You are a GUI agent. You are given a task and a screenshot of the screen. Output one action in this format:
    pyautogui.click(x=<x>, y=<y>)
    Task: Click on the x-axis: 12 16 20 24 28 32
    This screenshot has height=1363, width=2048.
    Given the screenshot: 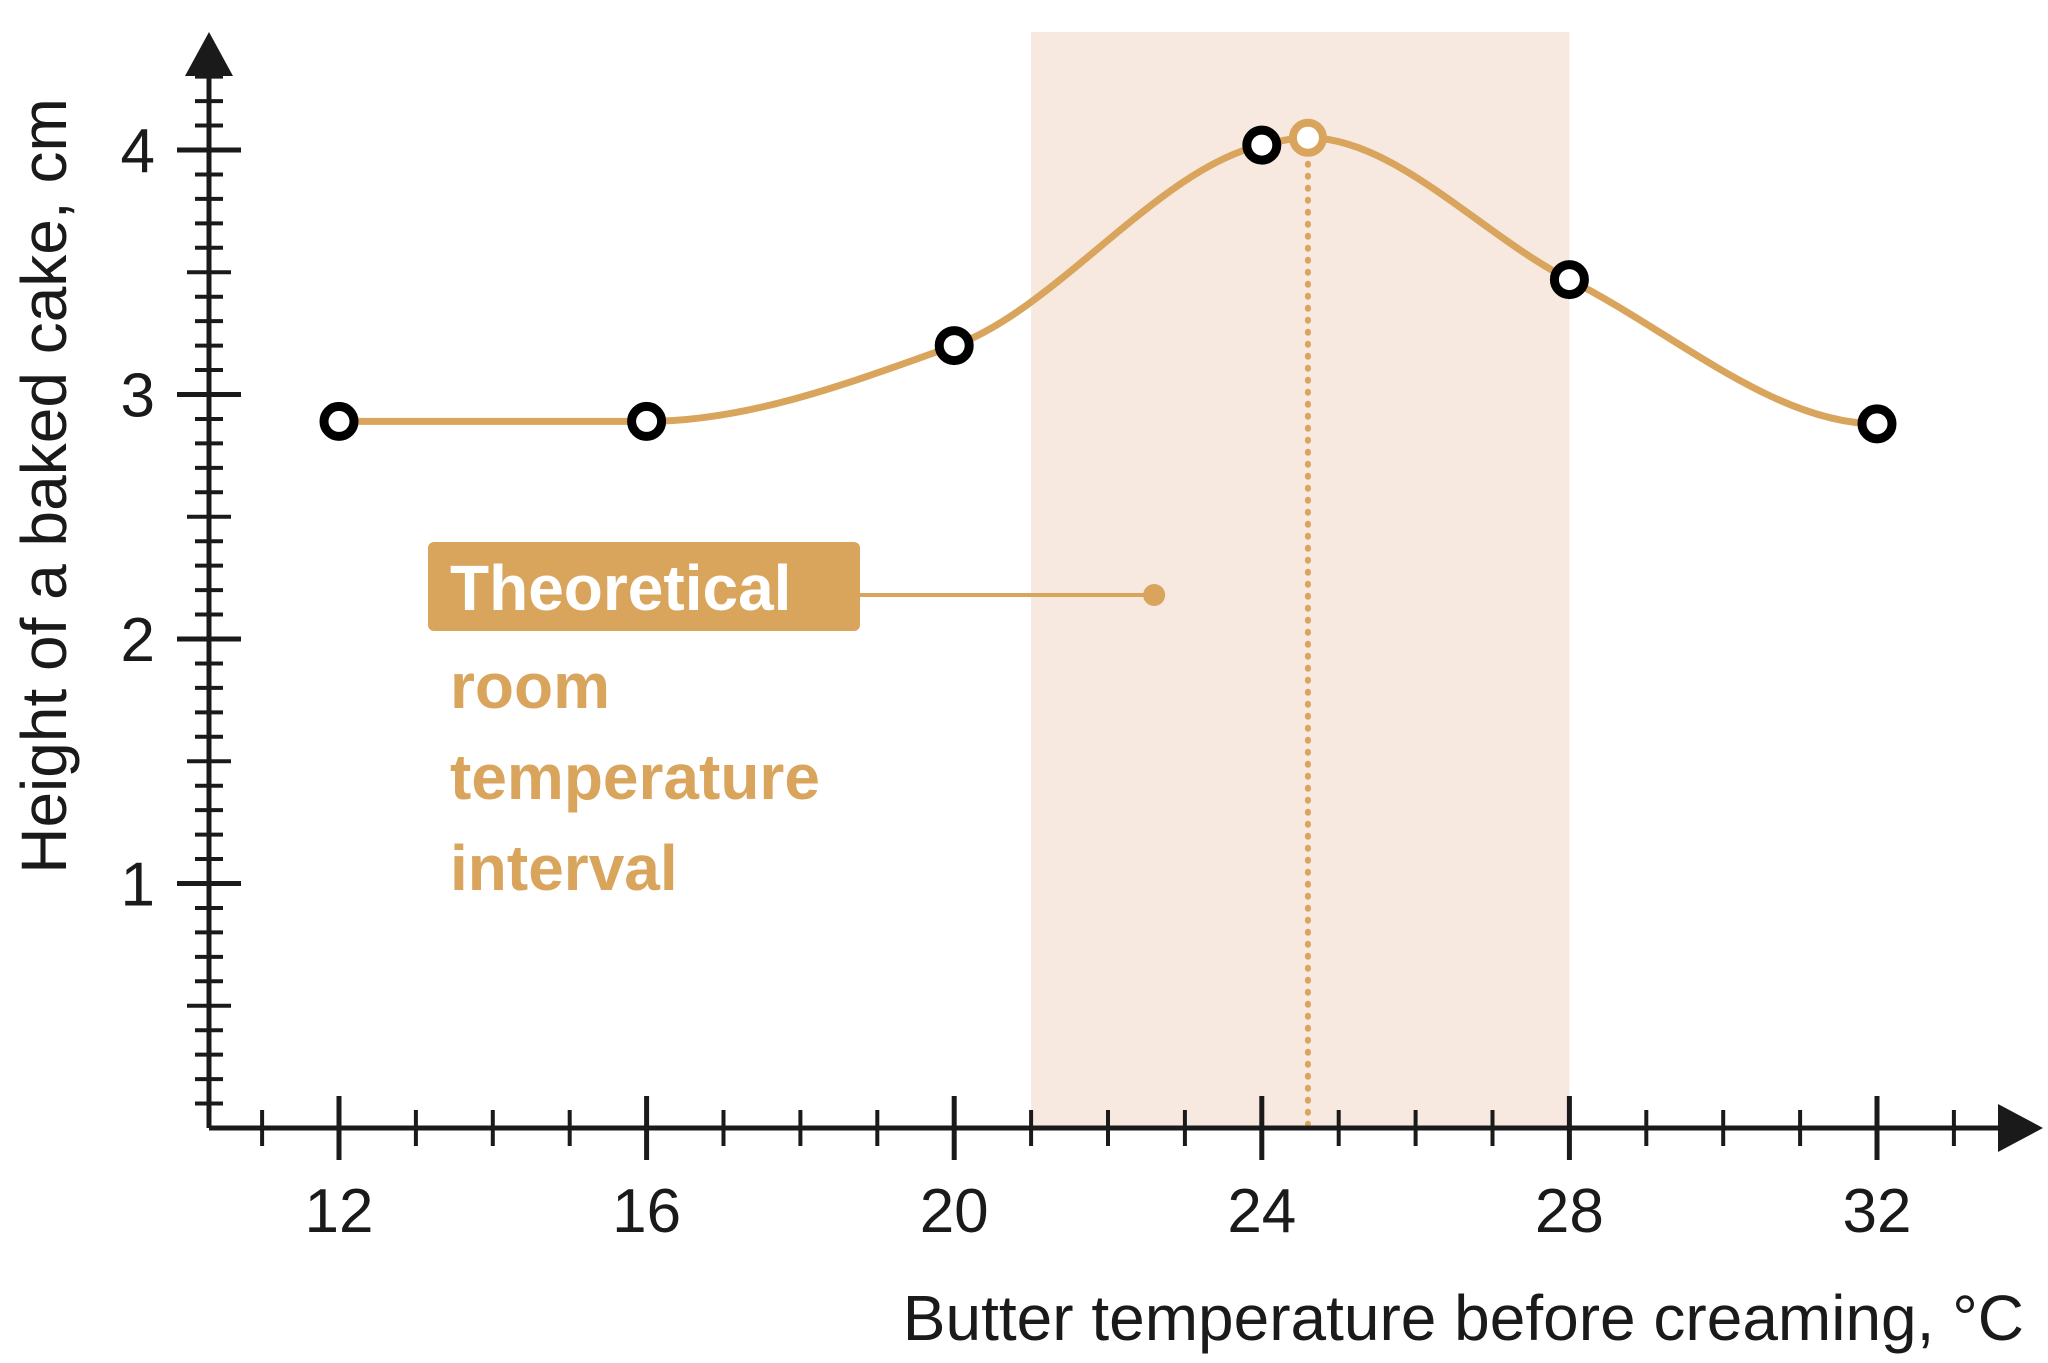 What is the action you would take?
    pyautogui.click(x=1126, y=1171)
    